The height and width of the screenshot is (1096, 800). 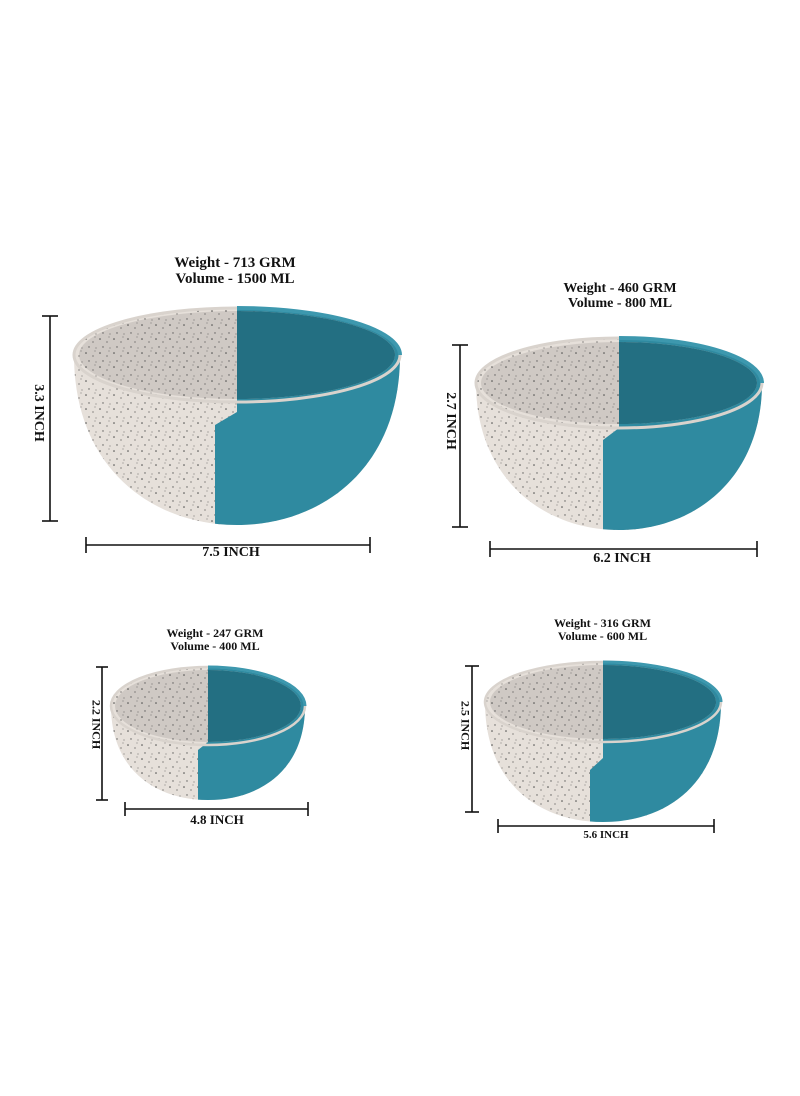 I want to click on bowl-large-spec: Weight - 713 GRM Volume - 1500 ML, so click(x=235, y=271).